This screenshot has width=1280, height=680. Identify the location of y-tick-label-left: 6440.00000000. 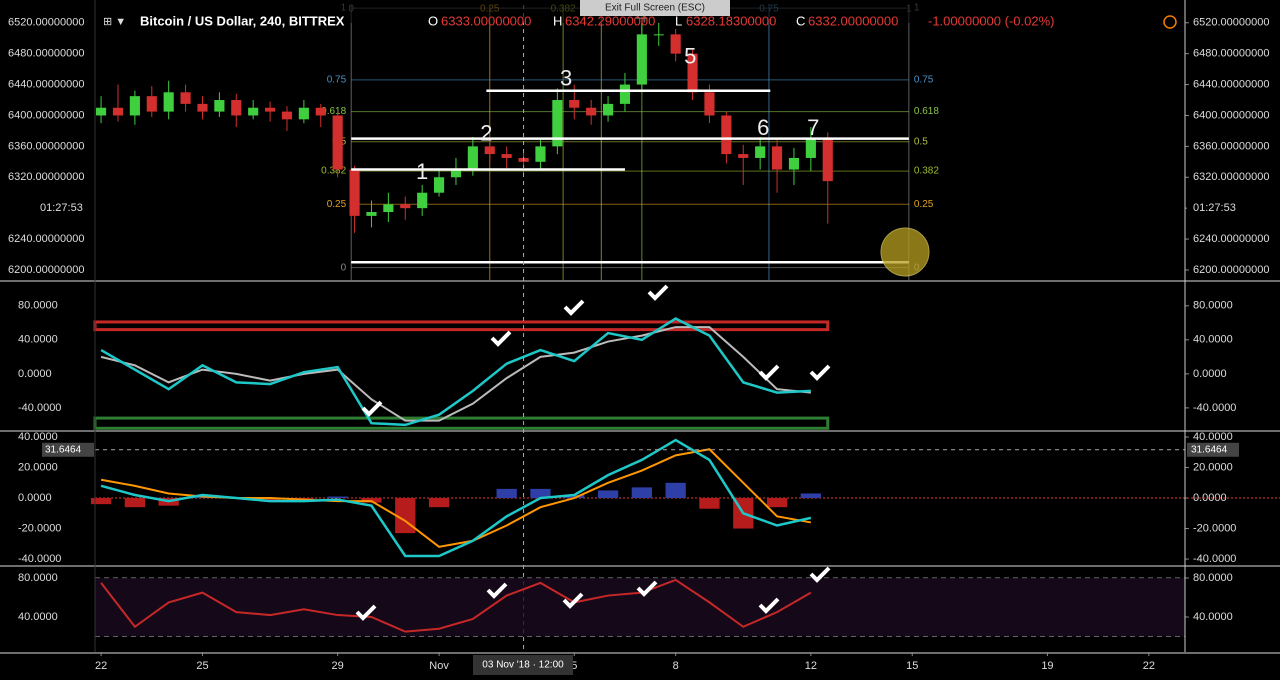
(46, 84).